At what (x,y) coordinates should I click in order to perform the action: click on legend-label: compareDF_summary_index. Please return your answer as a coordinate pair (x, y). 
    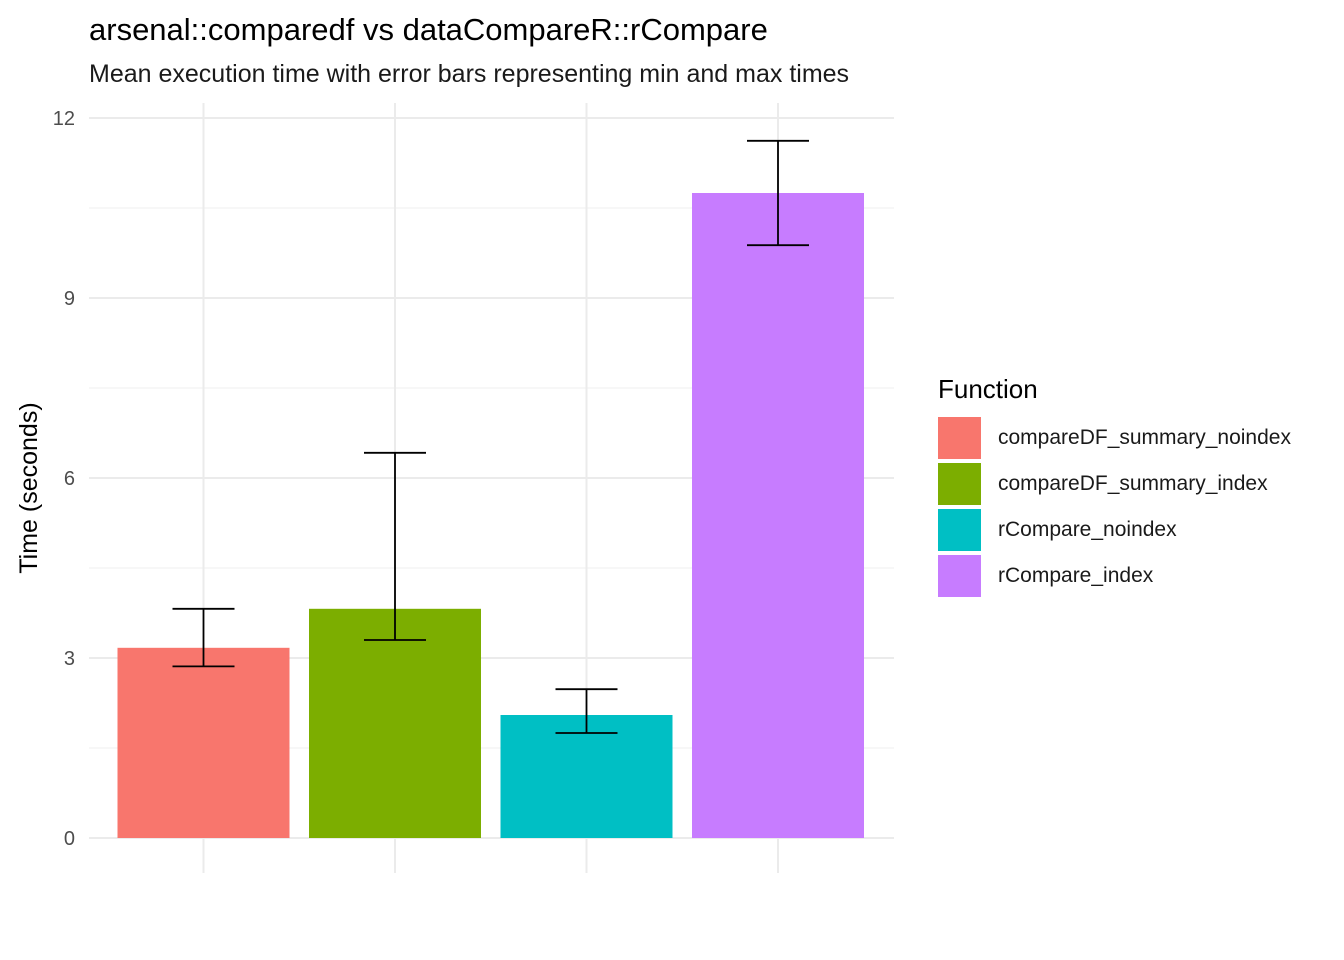
    Looking at the image, I should click on (1133, 483).